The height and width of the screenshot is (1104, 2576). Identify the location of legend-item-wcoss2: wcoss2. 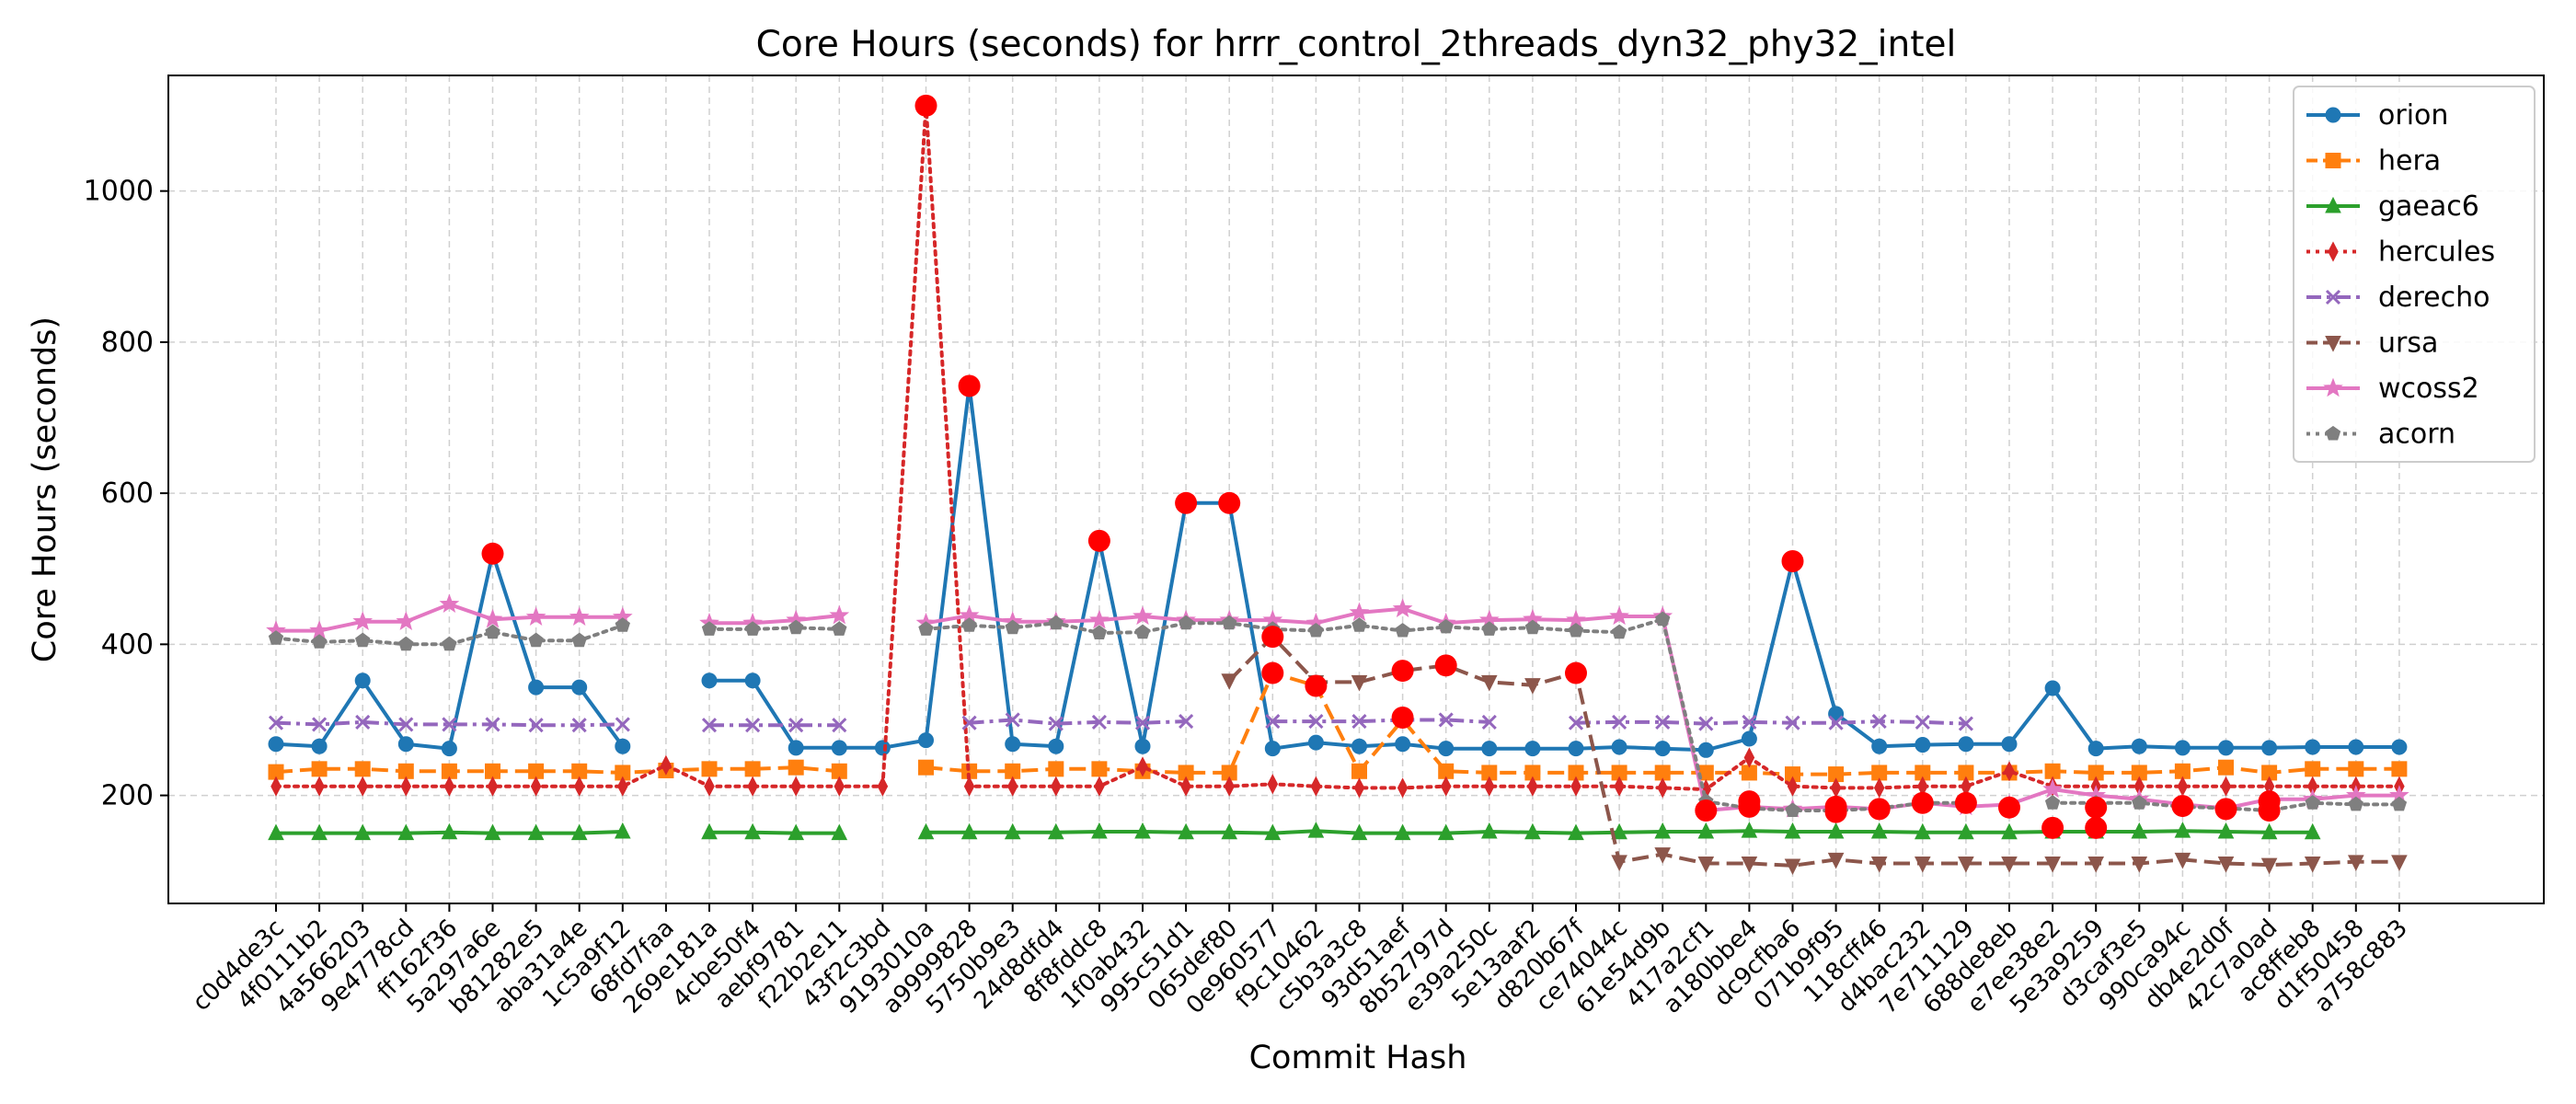
(2392, 389).